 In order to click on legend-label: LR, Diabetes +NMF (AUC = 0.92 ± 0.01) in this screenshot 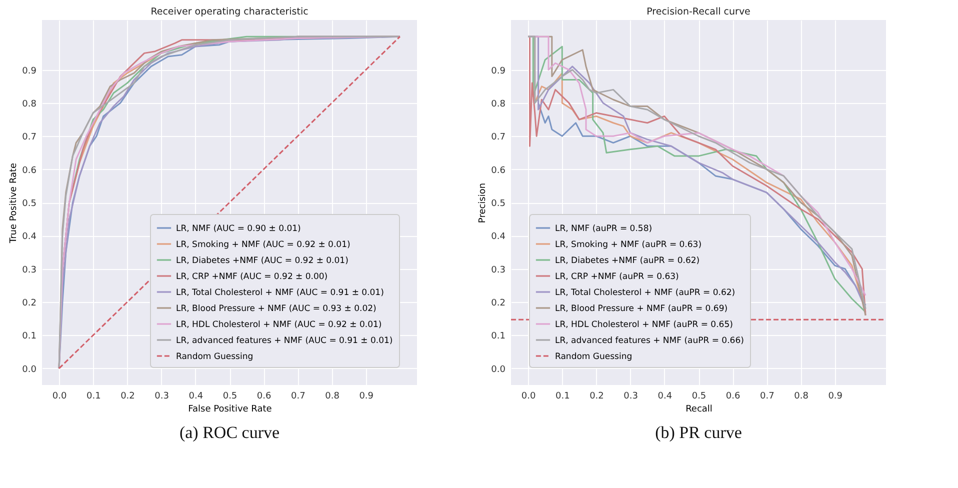, I will do `click(262, 261)`.